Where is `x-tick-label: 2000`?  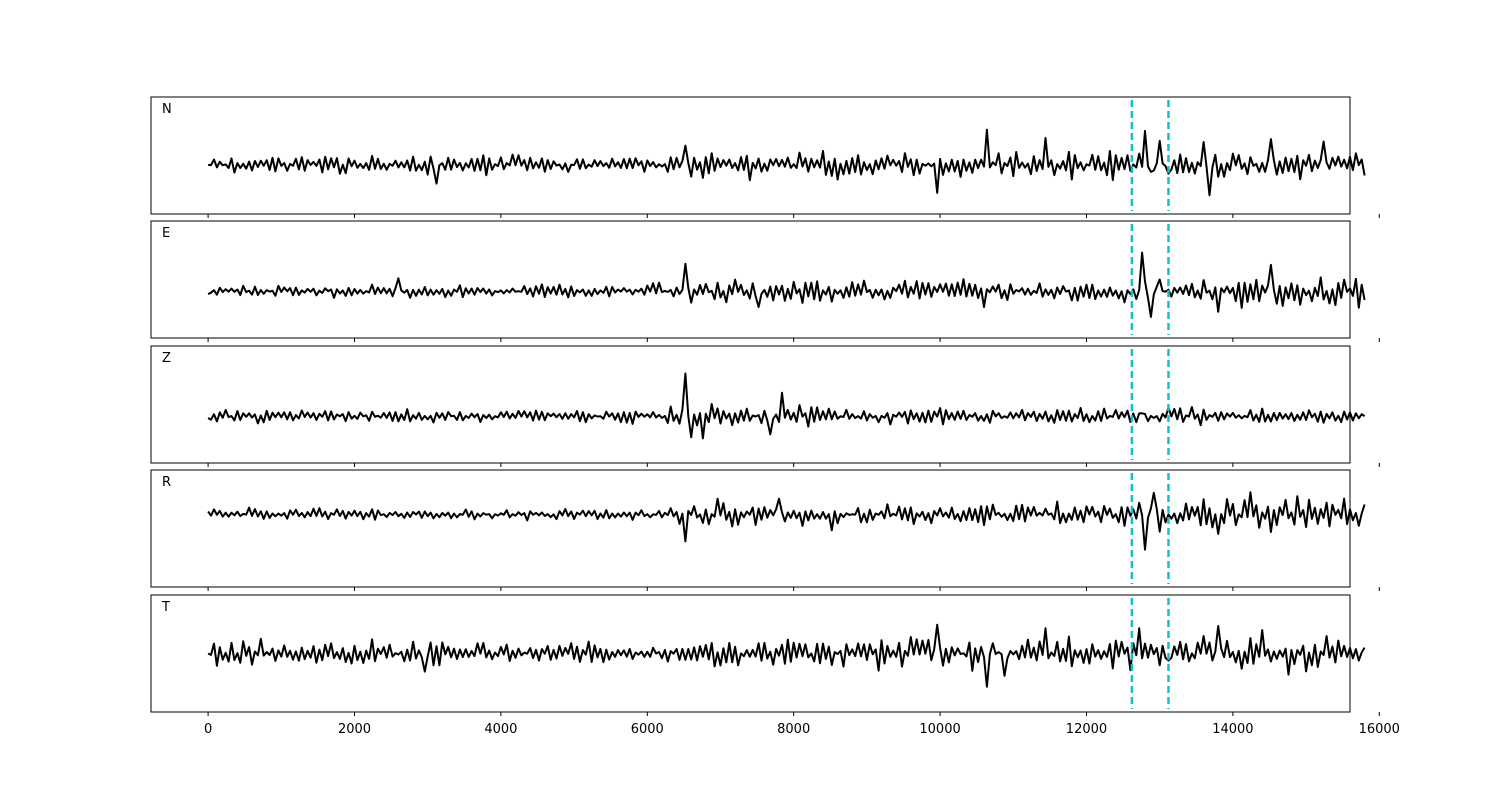
x-tick-label: 2000 is located at coordinates (354, 729).